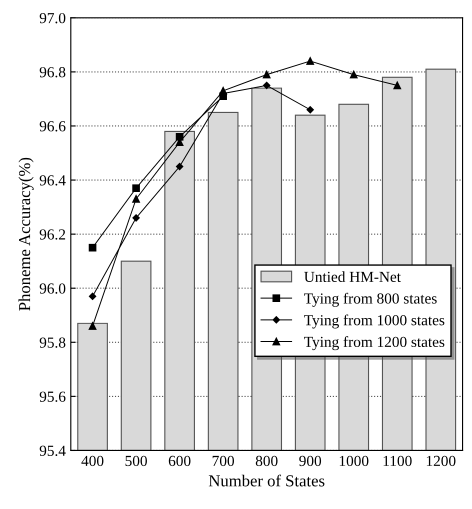 The height and width of the screenshot is (509, 472). I want to click on x-tick-label: 500, so click(136, 461).